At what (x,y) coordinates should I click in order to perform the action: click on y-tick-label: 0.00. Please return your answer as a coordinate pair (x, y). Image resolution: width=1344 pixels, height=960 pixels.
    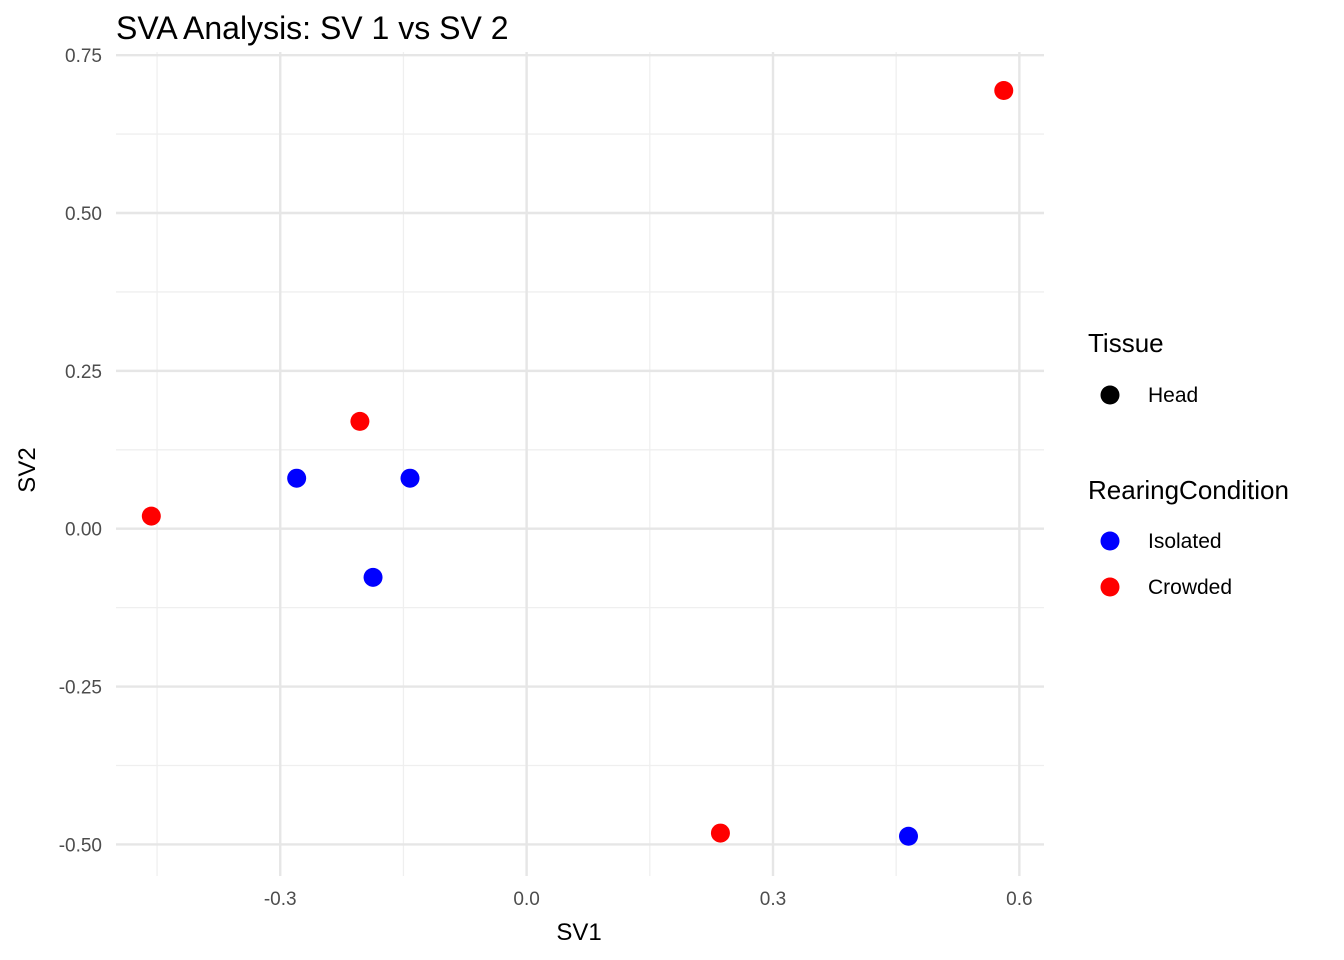
    Looking at the image, I should click on (83, 530).